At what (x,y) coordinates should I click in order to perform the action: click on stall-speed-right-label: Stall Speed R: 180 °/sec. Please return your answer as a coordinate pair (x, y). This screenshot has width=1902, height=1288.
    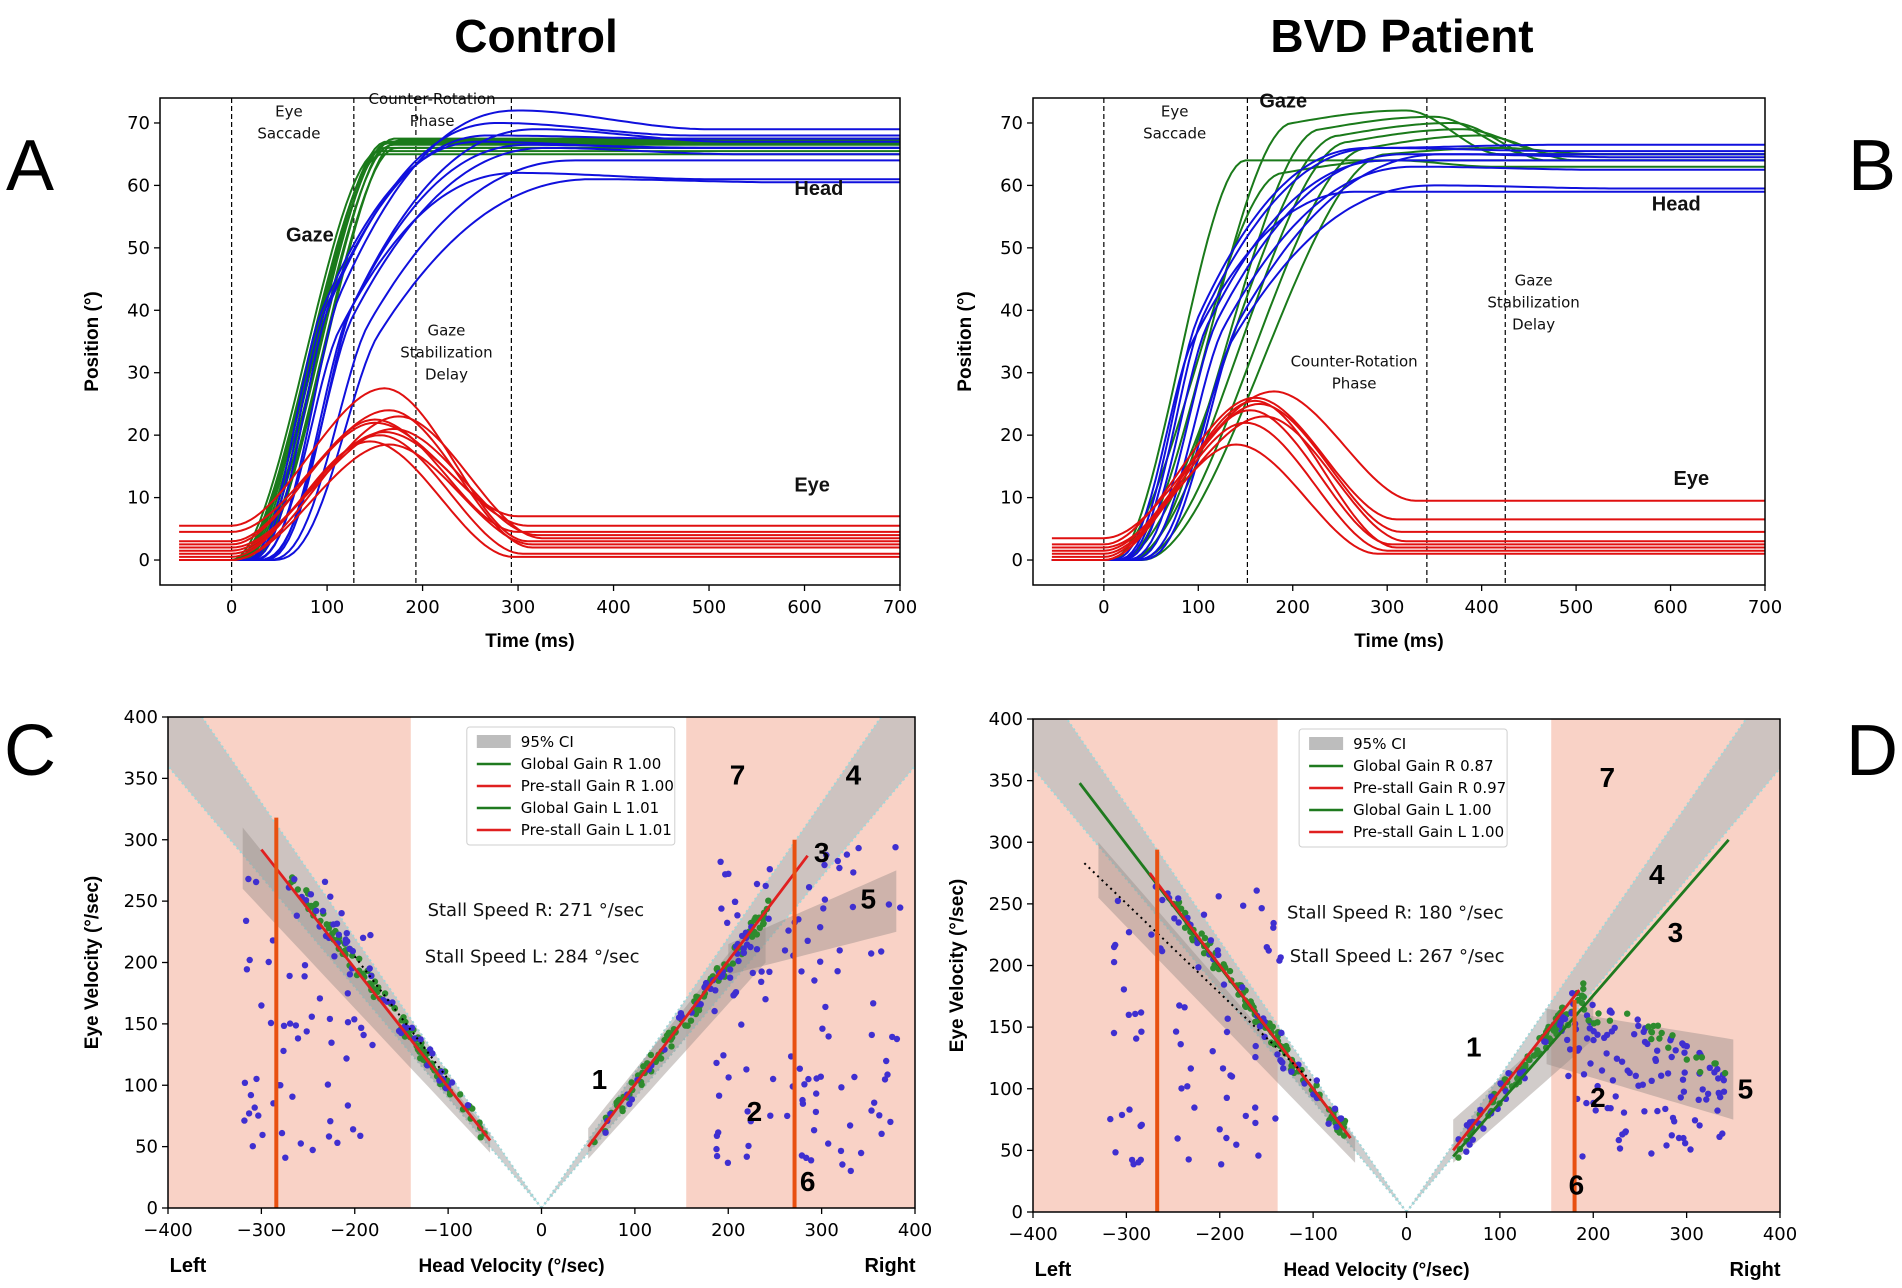
    Looking at the image, I should click on (1395, 913).